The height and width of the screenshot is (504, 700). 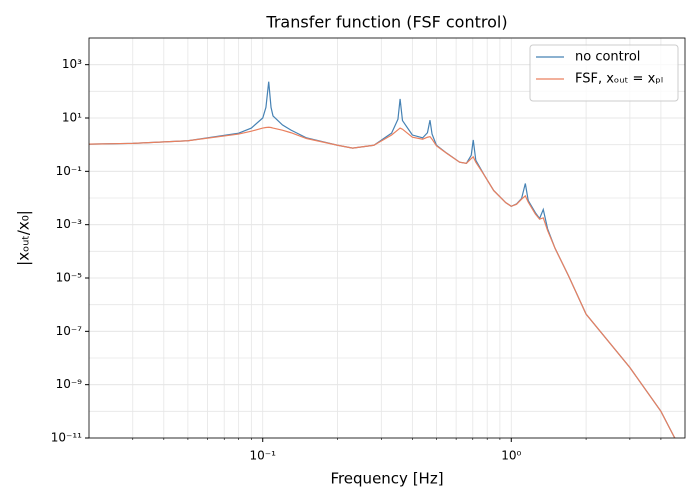 I want to click on y-tick-label: 10⁻¹, so click(x=69, y=171).